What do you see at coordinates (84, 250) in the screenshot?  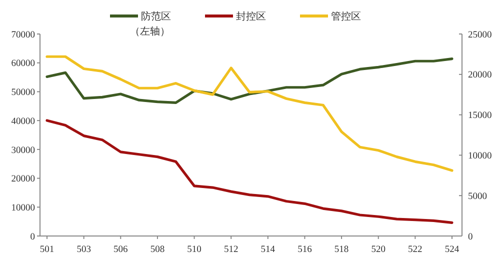 I see `x-tick-label: 503` at bounding box center [84, 250].